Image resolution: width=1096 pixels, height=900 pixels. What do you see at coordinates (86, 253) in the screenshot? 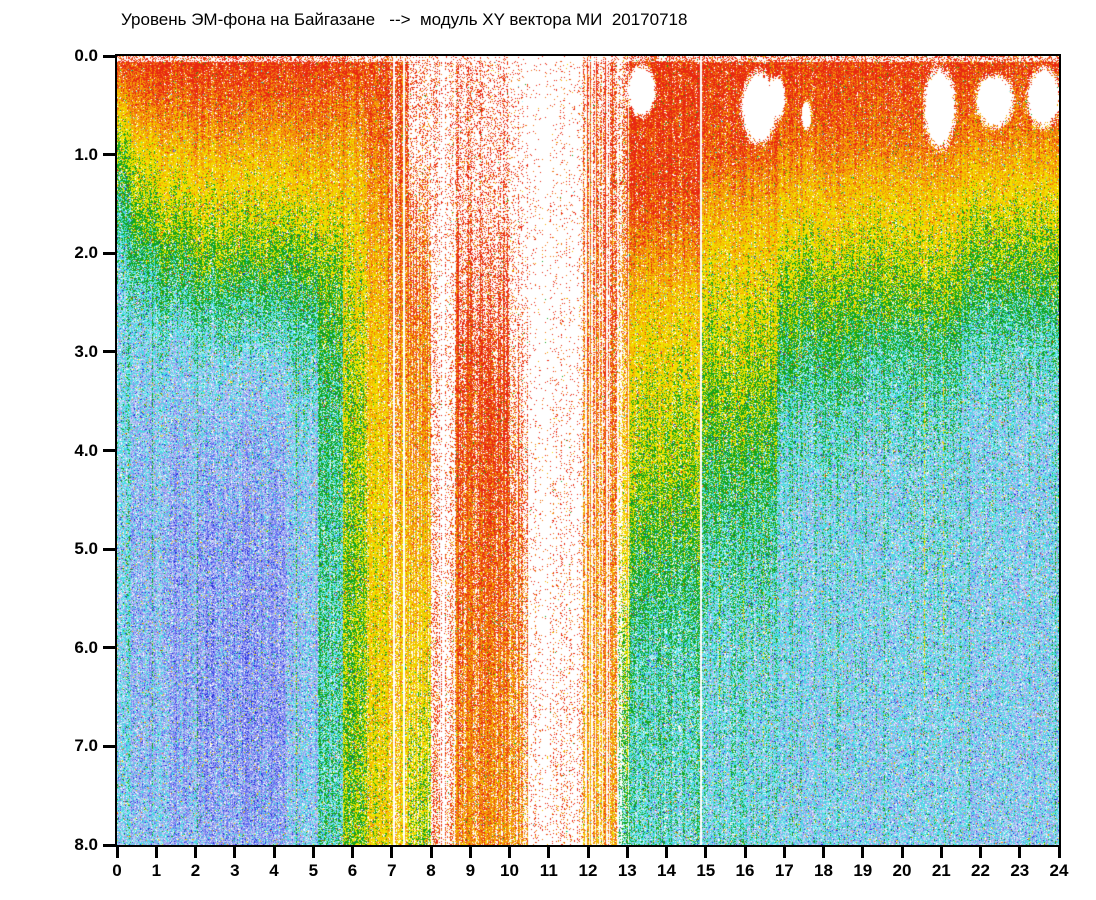
I see `y-tick-label: 2.0` at bounding box center [86, 253].